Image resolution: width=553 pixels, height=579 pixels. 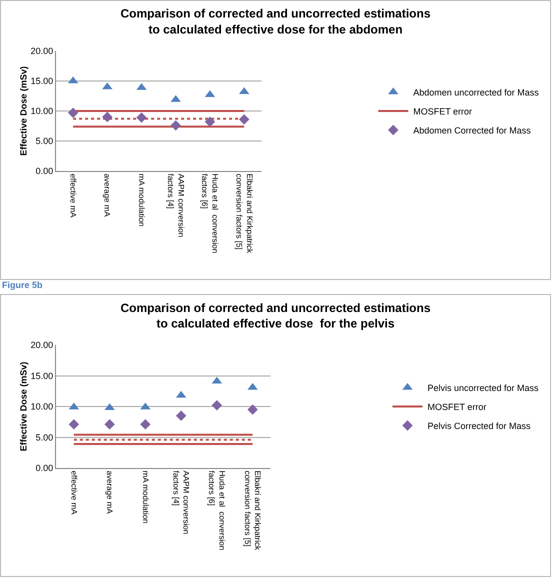 I want to click on legend-label: Pelvis uncorrected for Mass, so click(x=484, y=388).